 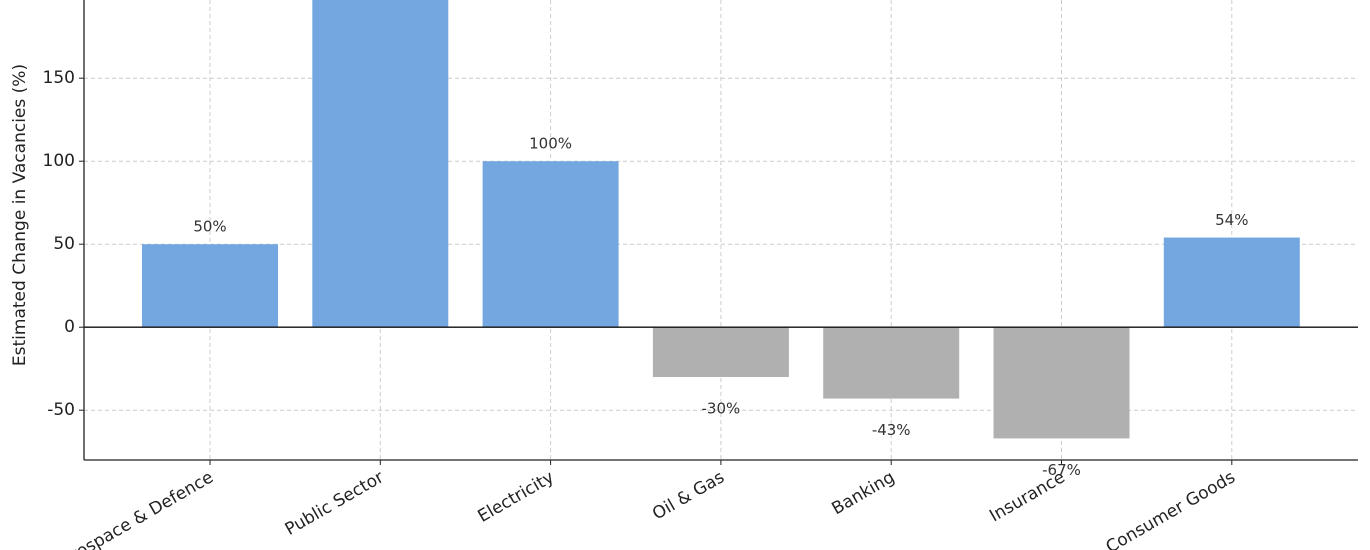 What do you see at coordinates (1061, 470) in the screenshot?
I see `value-label: -67%` at bounding box center [1061, 470].